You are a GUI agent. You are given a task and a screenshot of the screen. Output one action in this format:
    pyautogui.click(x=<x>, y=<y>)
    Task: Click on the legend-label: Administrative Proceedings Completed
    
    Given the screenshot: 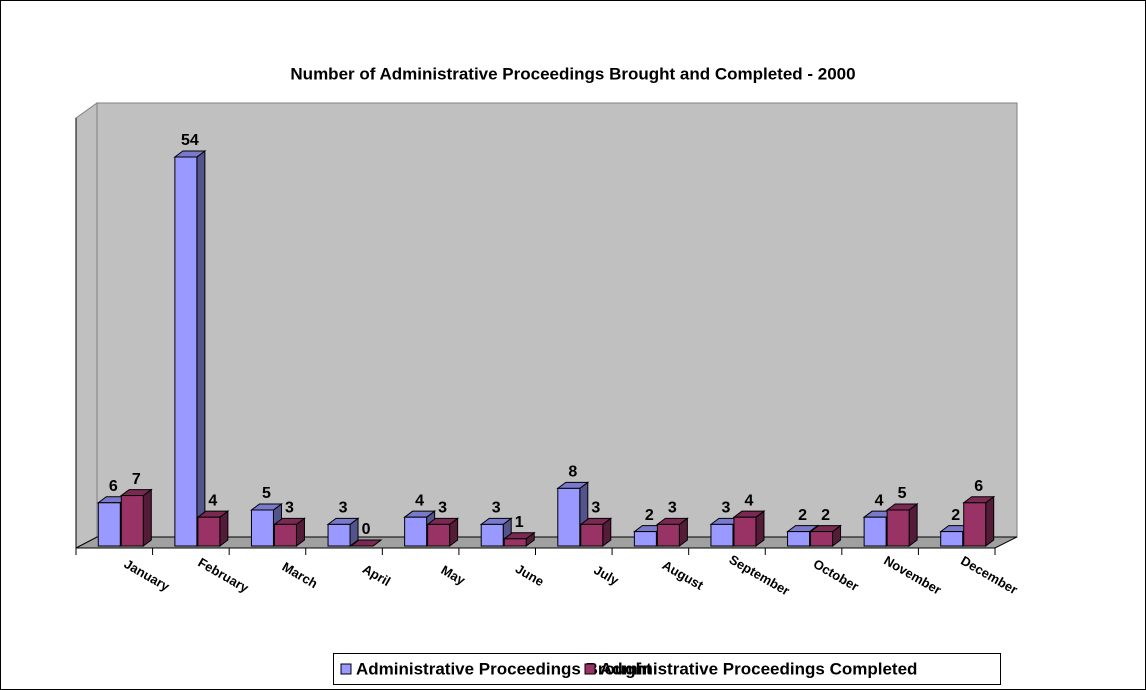 What is the action you would take?
    pyautogui.click(x=758, y=668)
    